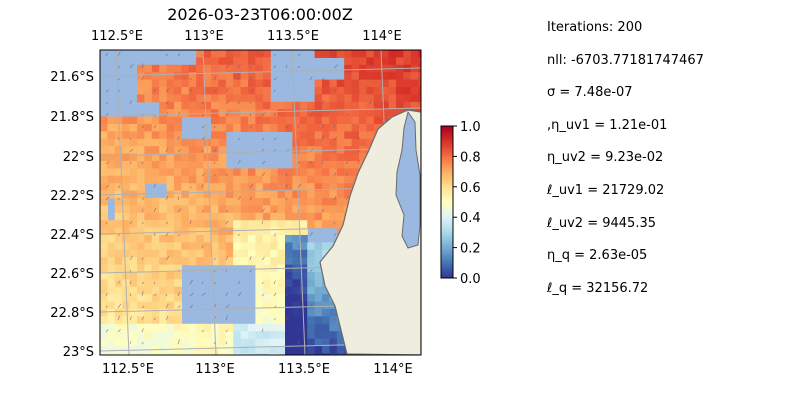 The width and height of the screenshot is (800, 400). I want to click on colorbar: 0.0 0.2 0.4 0.6 0.8 1.0, so click(460, 203).